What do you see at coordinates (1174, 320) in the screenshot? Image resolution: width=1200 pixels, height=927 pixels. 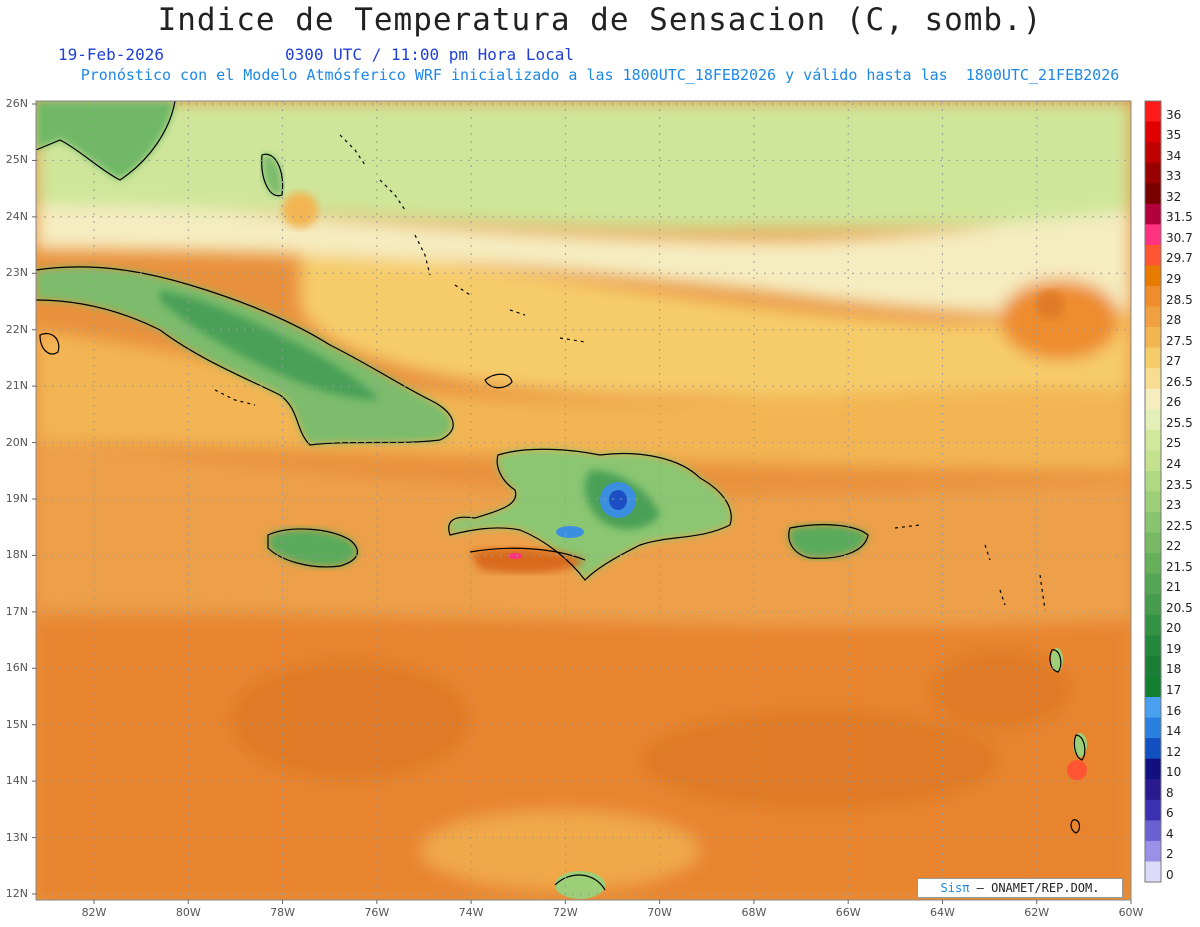 I see `colorbar-label: 28` at bounding box center [1174, 320].